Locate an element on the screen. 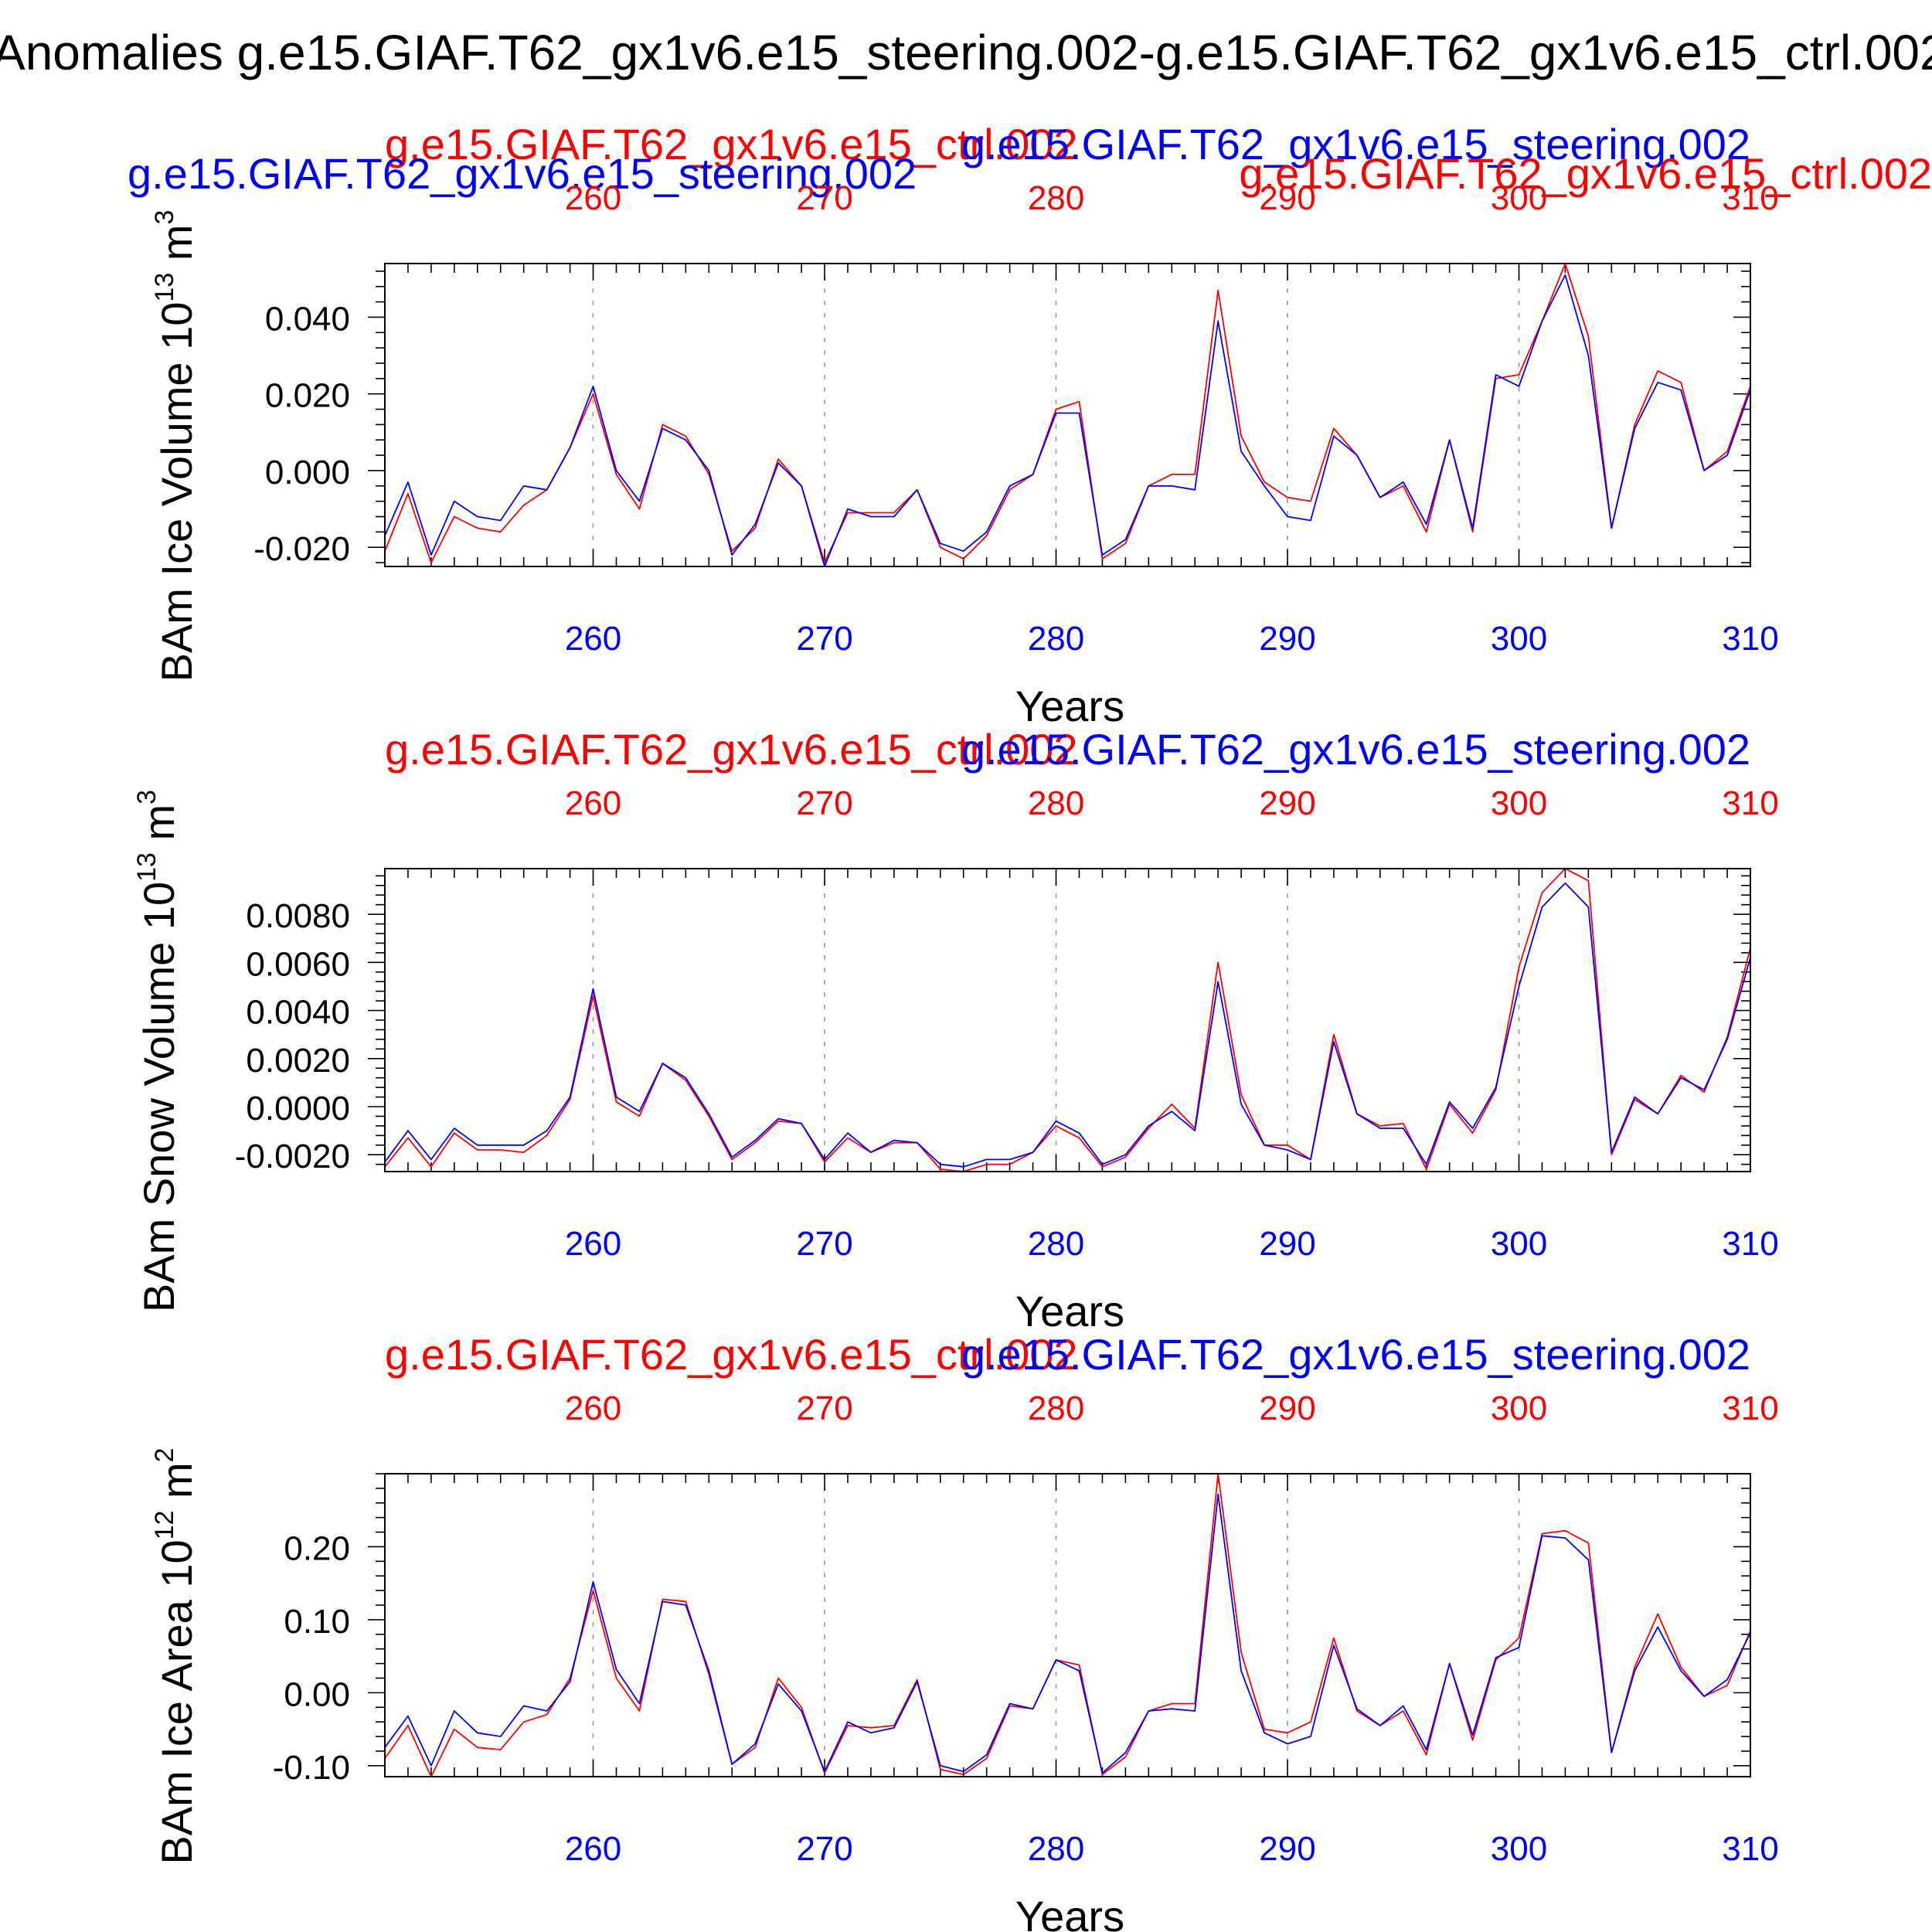  y-tick-label: 0.0000 is located at coordinates (298, 1109).